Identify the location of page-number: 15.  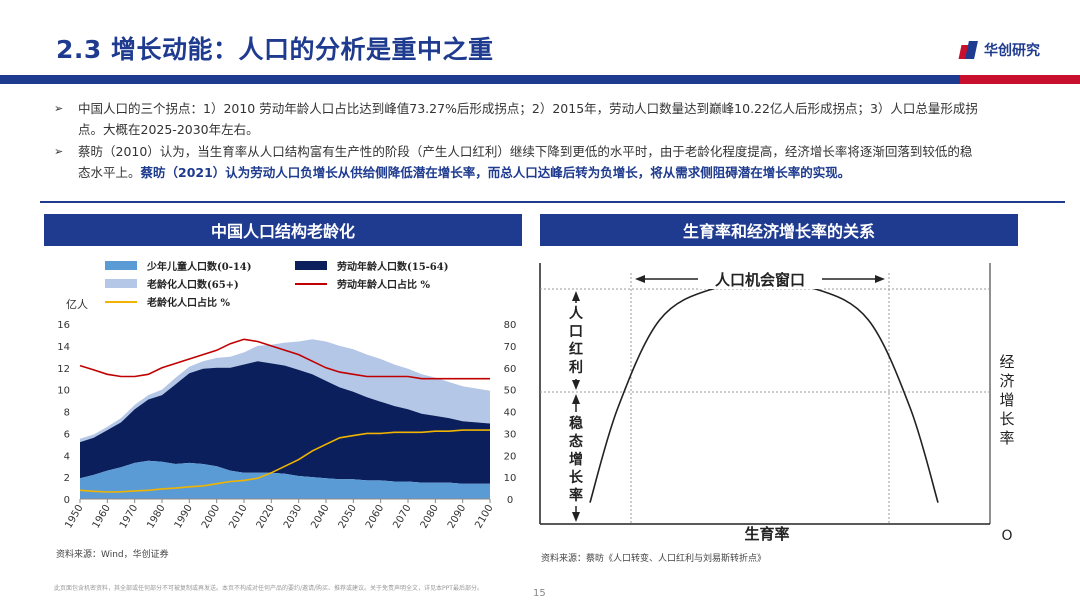
(539, 593).